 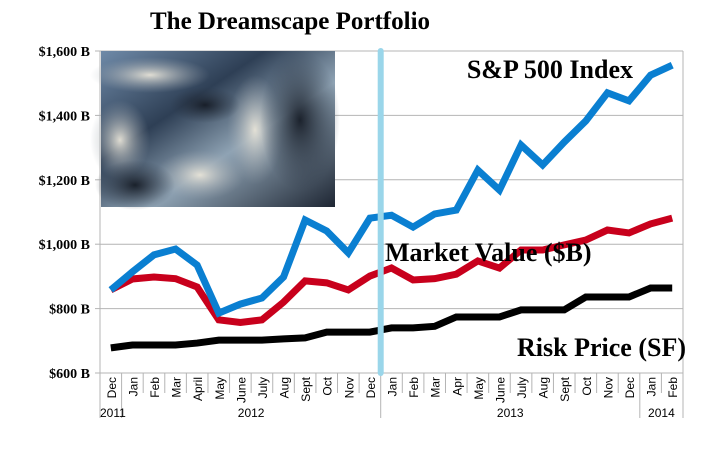 I want to click on y-tick-label: $1,600 B, so click(x=64, y=52).